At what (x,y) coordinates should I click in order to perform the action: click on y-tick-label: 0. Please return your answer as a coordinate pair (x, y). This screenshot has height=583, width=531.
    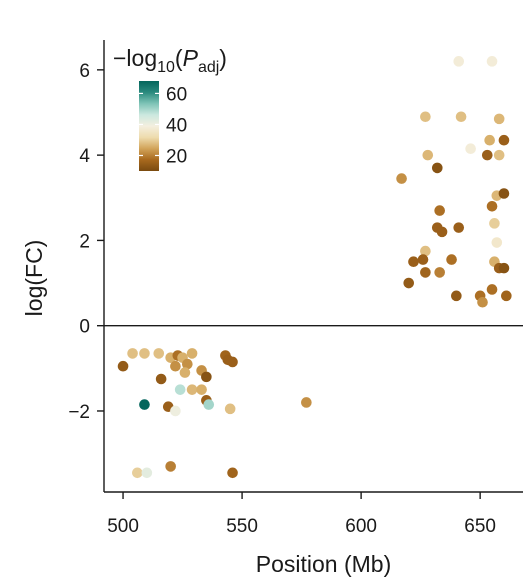
    Looking at the image, I should click on (84, 327).